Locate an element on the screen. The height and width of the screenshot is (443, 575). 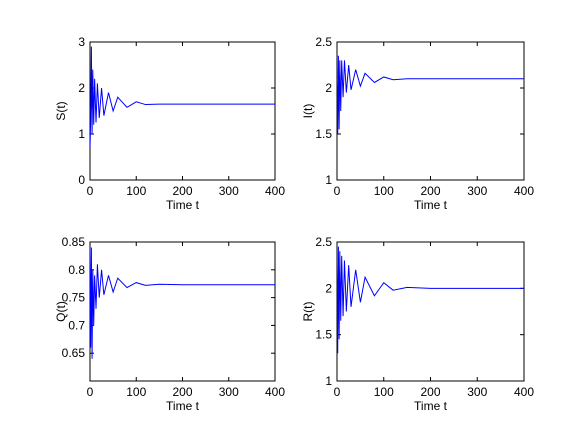
y-axis-label: S(t) is located at coordinates (61, 110).